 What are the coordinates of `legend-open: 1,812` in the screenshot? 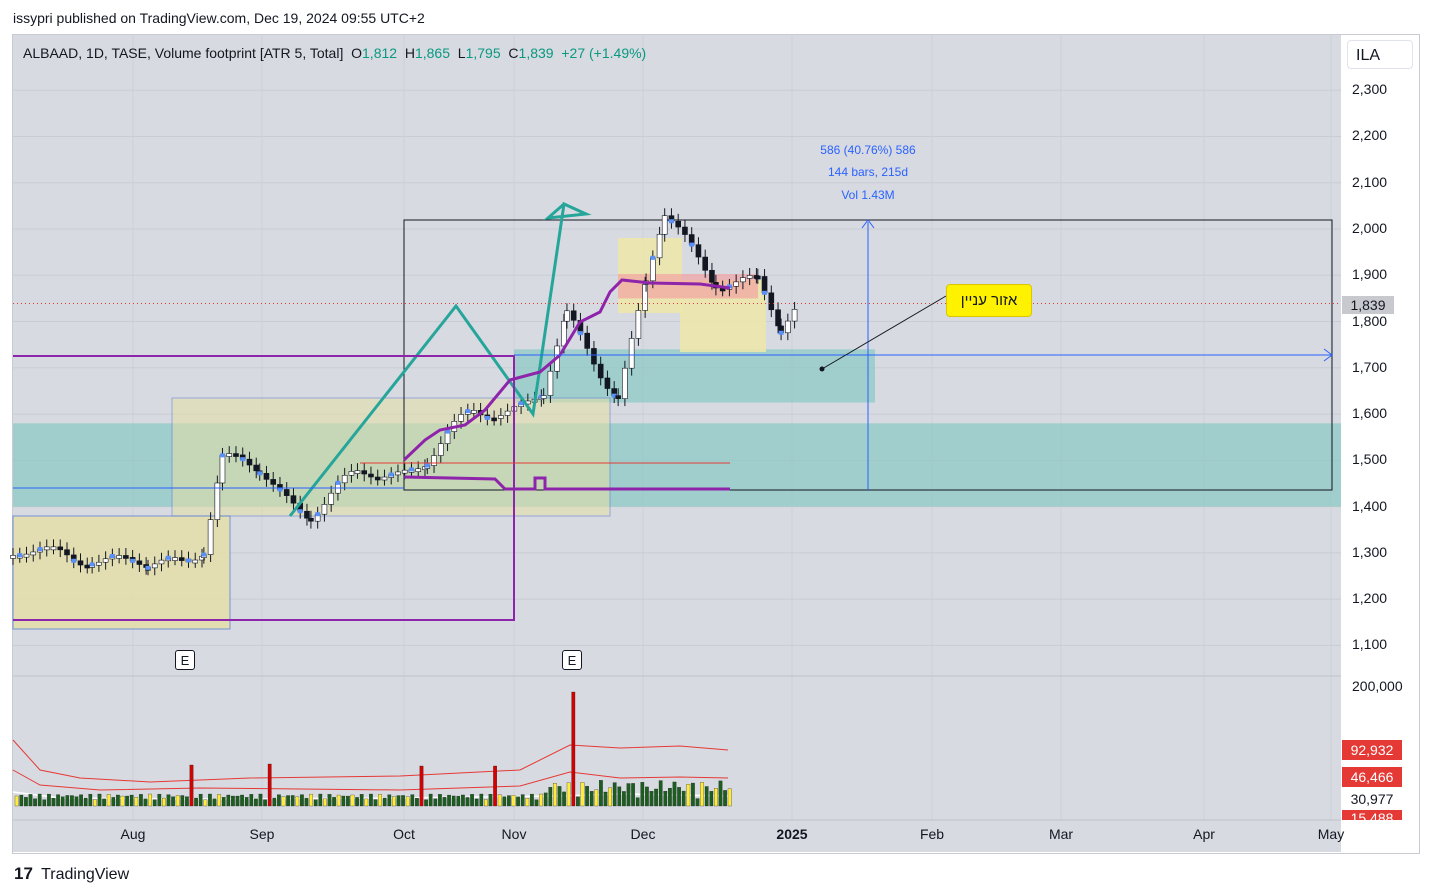 It's located at (380, 53).